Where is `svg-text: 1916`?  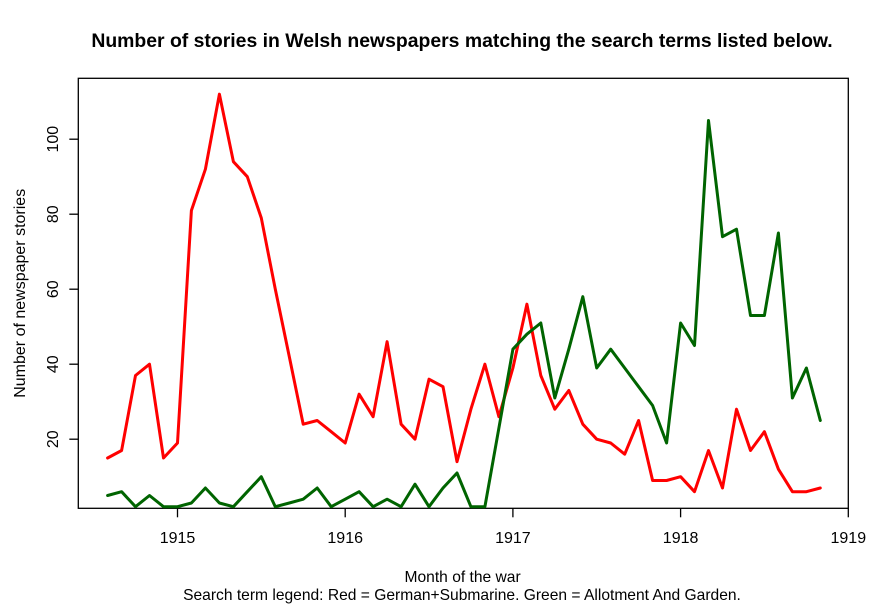 svg-text: 1916 is located at coordinates (345, 538).